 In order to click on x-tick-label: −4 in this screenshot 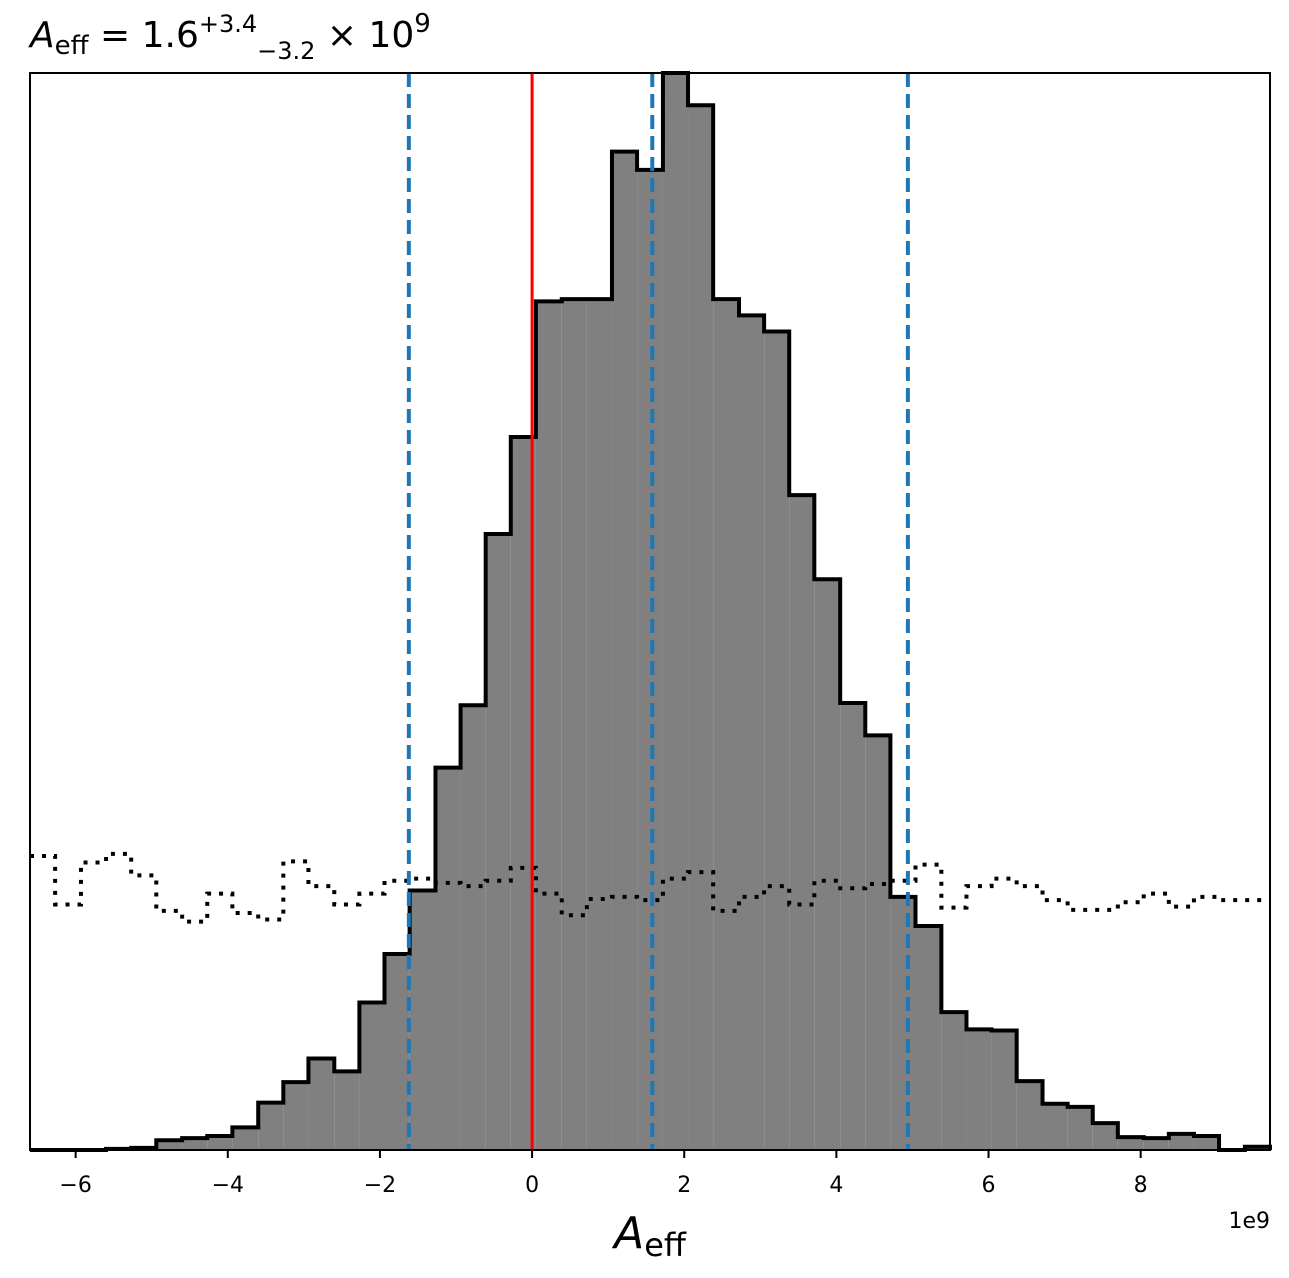, I will do `click(228, 1185)`.